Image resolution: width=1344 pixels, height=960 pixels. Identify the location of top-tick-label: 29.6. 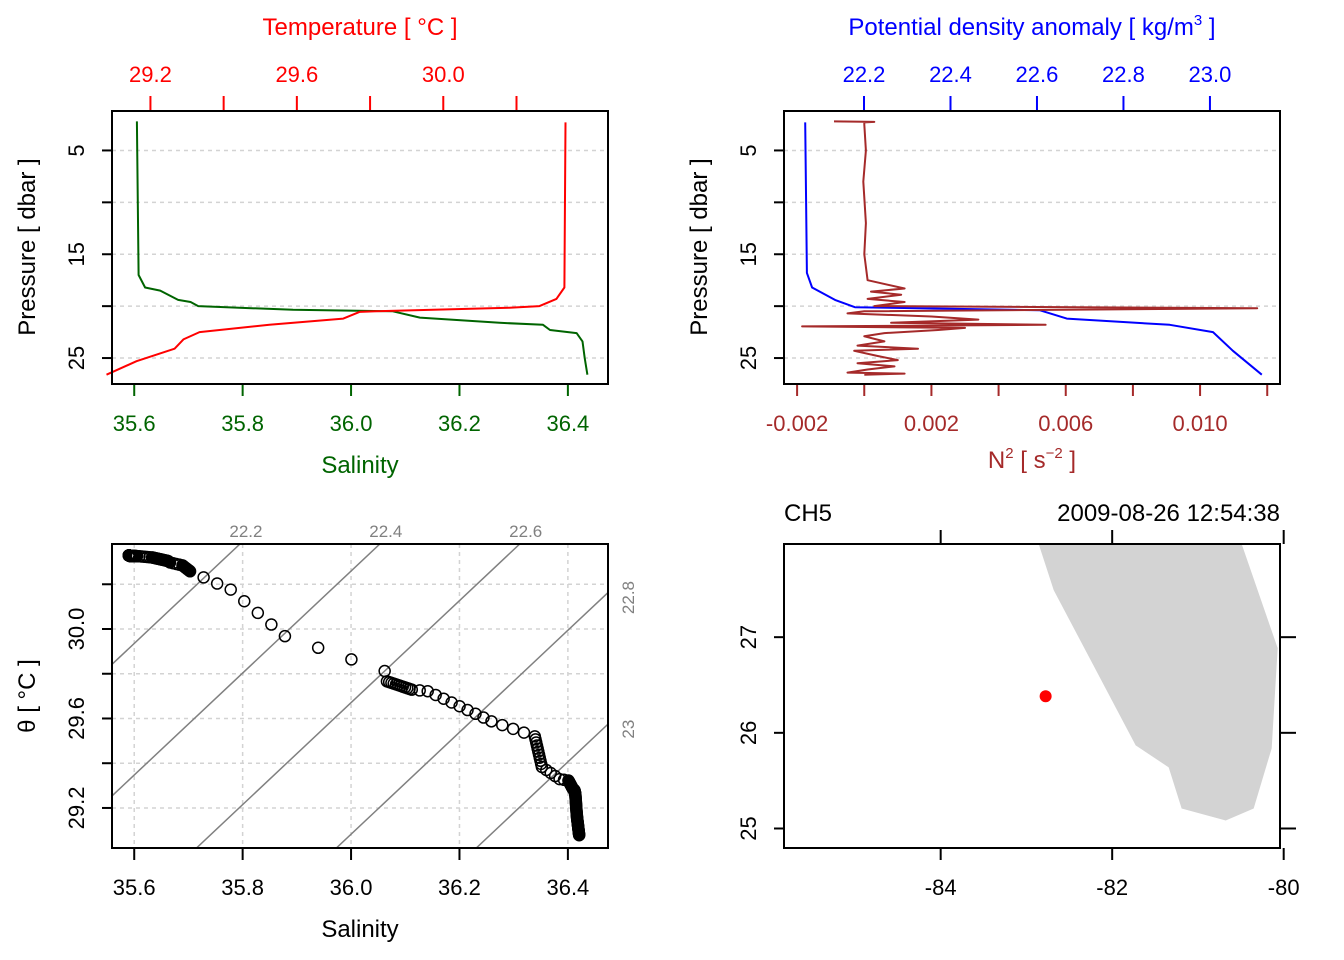
(296, 74).